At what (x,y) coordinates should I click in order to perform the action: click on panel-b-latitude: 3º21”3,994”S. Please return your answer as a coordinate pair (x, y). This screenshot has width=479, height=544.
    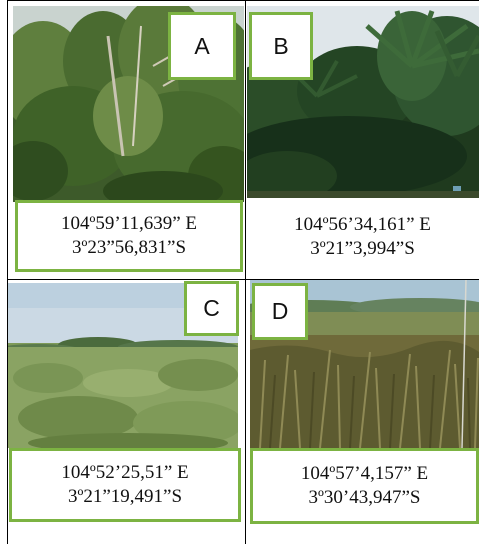
    Looking at the image, I should click on (362, 248).